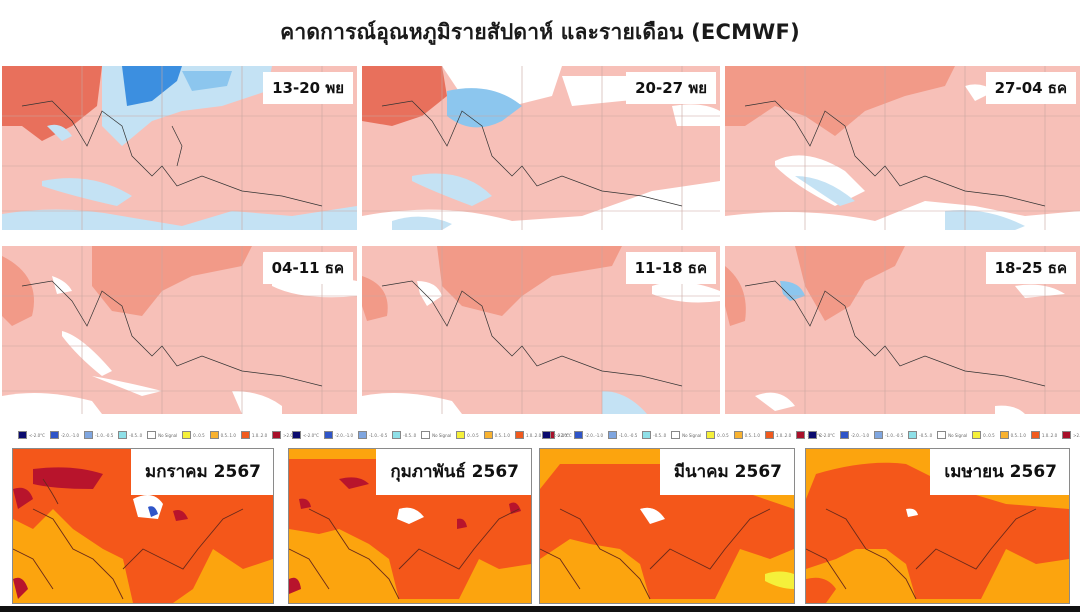 This screenshot has height=612, width=1080. Describe the element at coordinates (307, 268) in the screenshot. I see `weekly-period-label: 04-11 ธค` at that location.